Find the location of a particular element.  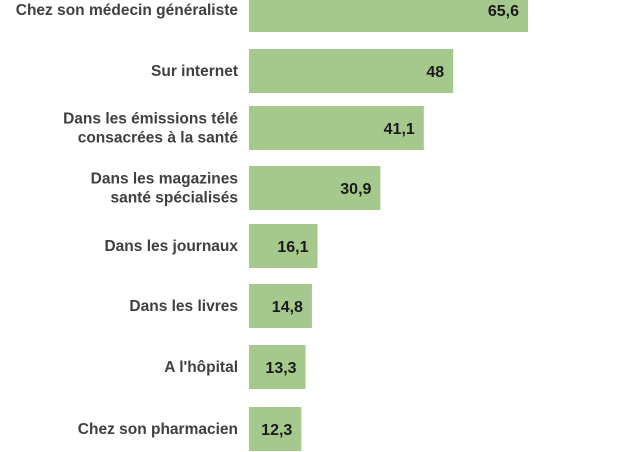

category-label-1: Sur internet is located at coordinates (194, 71).